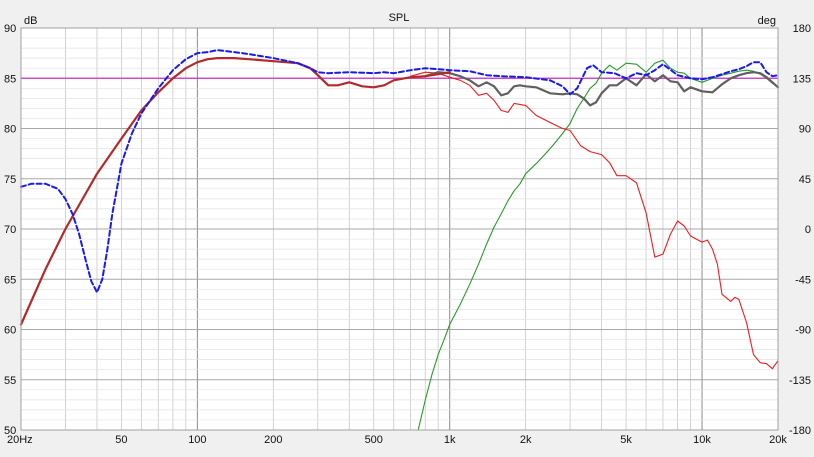 Image resolution: width=814 pixels, height=457 pixels. I want to click on x-tick-label: 500, so click(374, 440).